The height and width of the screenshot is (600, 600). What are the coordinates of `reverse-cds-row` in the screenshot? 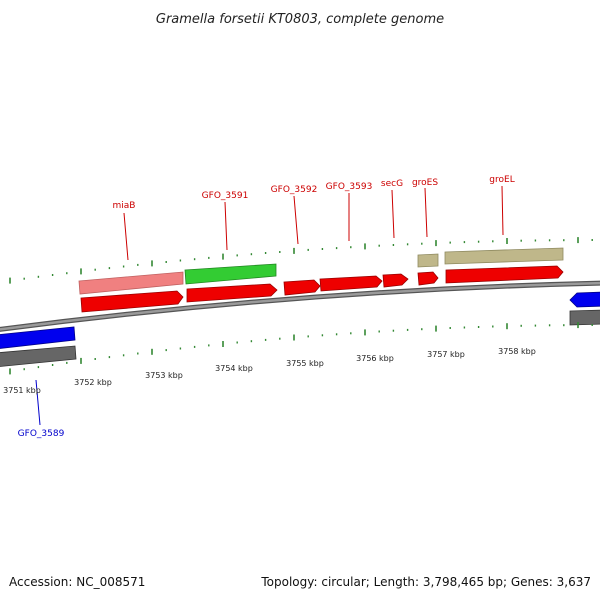 It's located at (300, 329).